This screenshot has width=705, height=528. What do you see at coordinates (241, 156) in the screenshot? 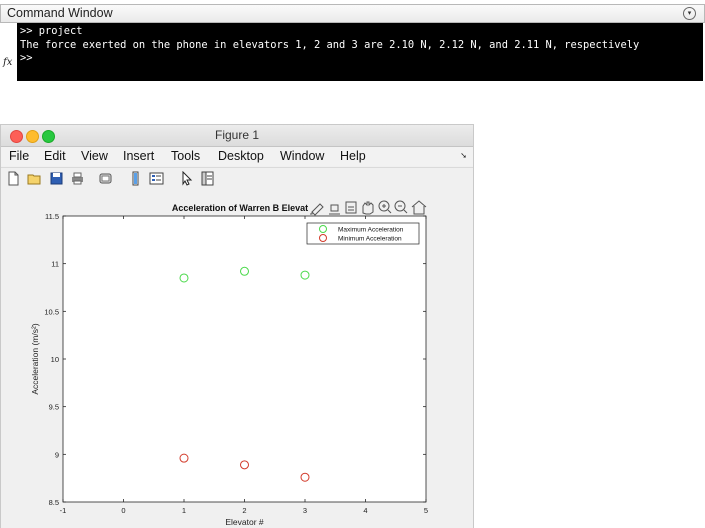
I see `menu-desktop: Desktop` at bounding box center [241, 156].